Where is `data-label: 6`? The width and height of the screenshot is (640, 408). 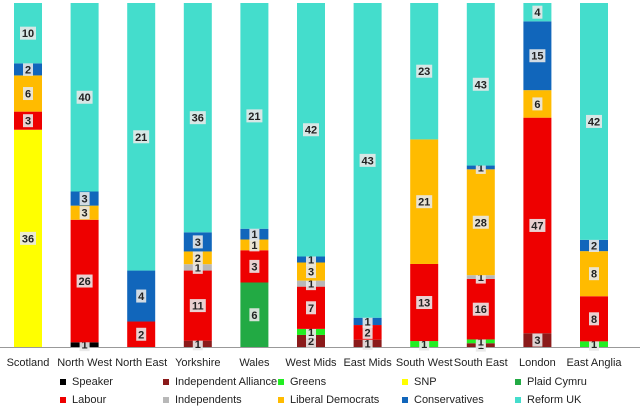 data-label: 6 is located at coordinates (537, 105).